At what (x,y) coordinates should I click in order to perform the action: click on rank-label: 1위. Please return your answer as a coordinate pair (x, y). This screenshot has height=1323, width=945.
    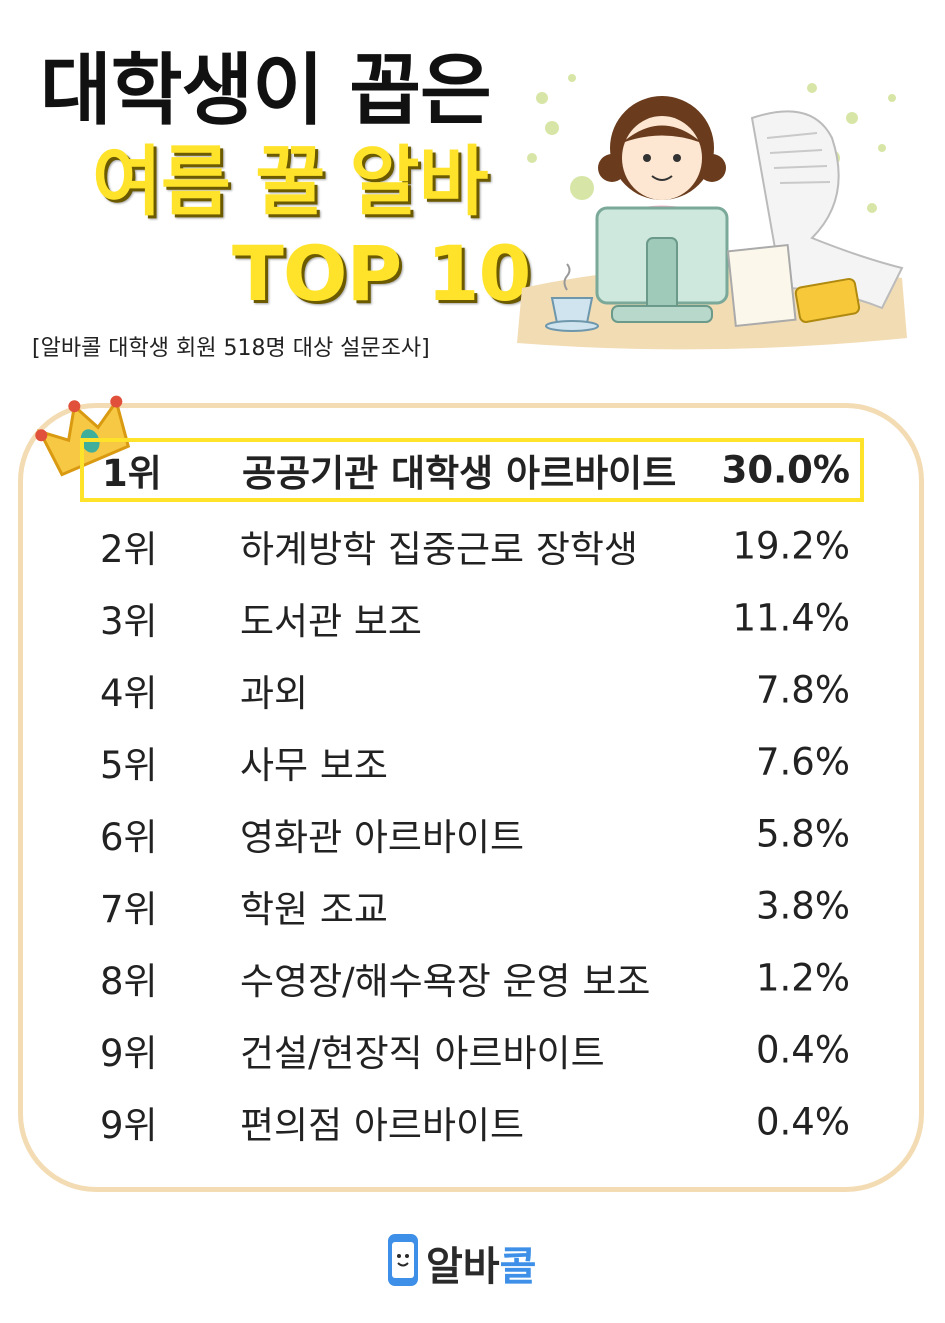
    Looking at the image, I should click on (132, 473).